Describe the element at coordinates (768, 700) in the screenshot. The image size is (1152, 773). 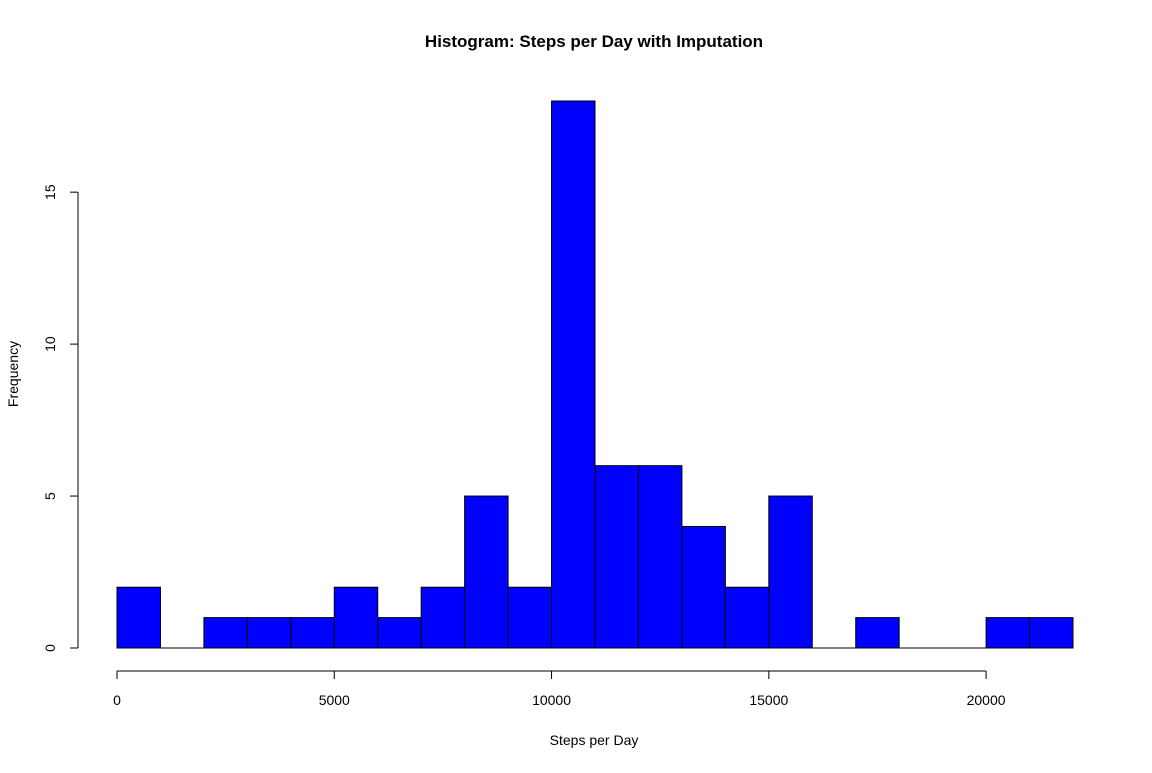
I see `x-tick-label: 15000` at that location.